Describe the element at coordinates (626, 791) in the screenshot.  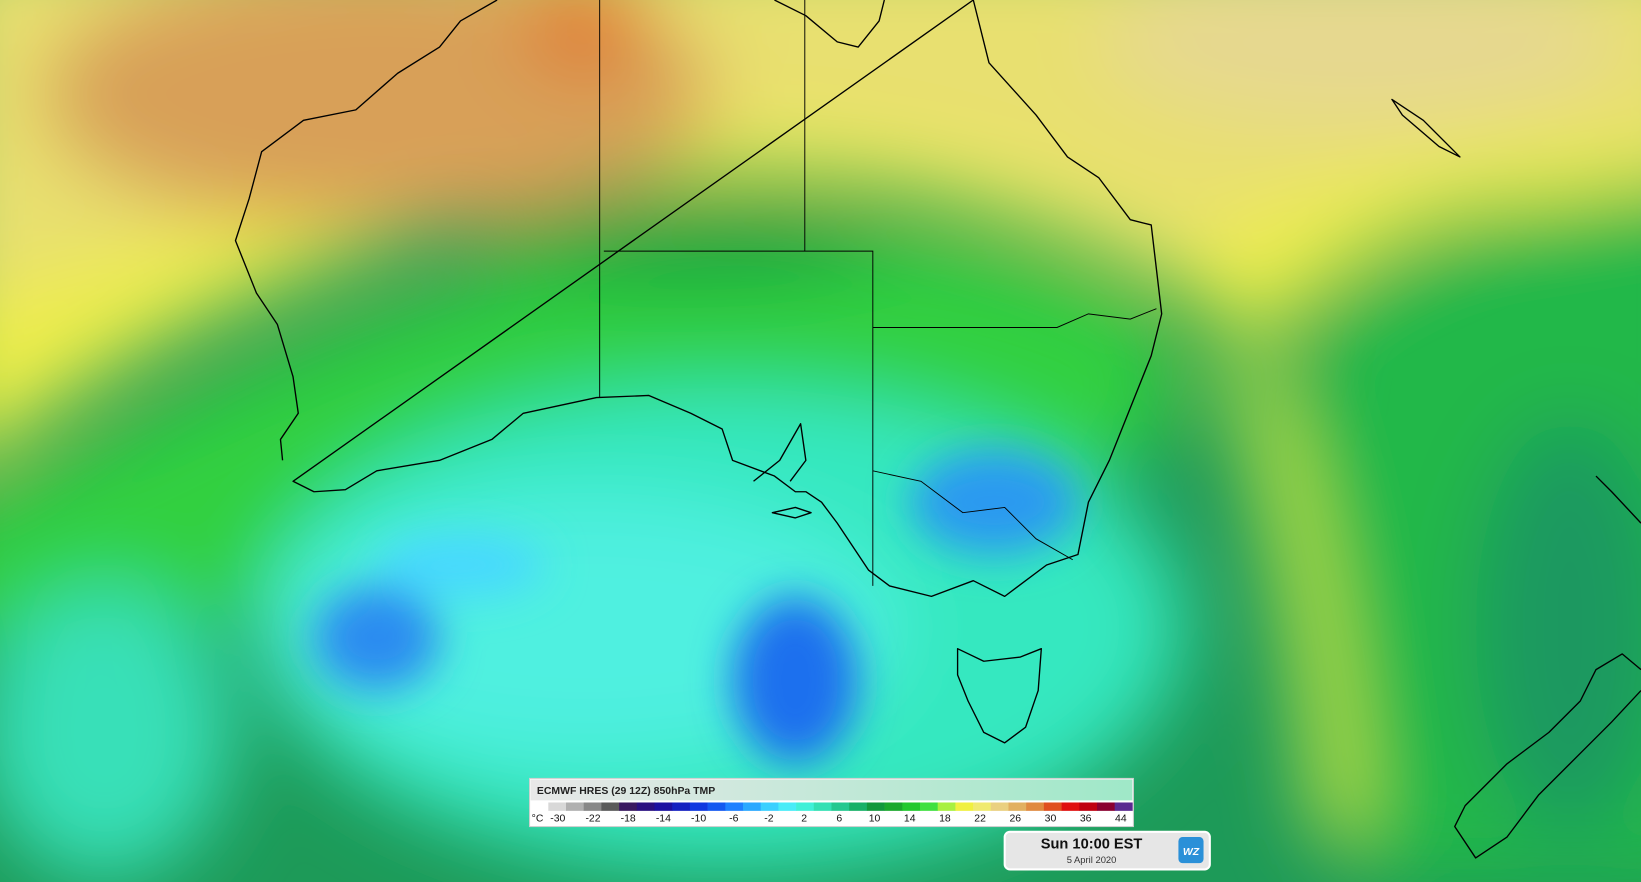
I see `legend-title: ECMWF HRES (29 12Z) 850hPa TMP` at that location.